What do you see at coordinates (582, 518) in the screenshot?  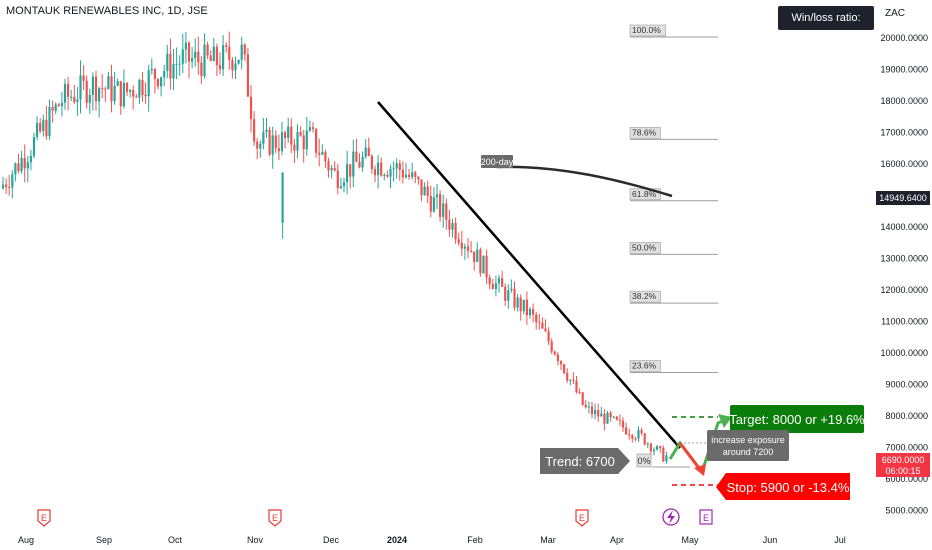 I see `earnings-marker: E` at bounding box center [582, 518].